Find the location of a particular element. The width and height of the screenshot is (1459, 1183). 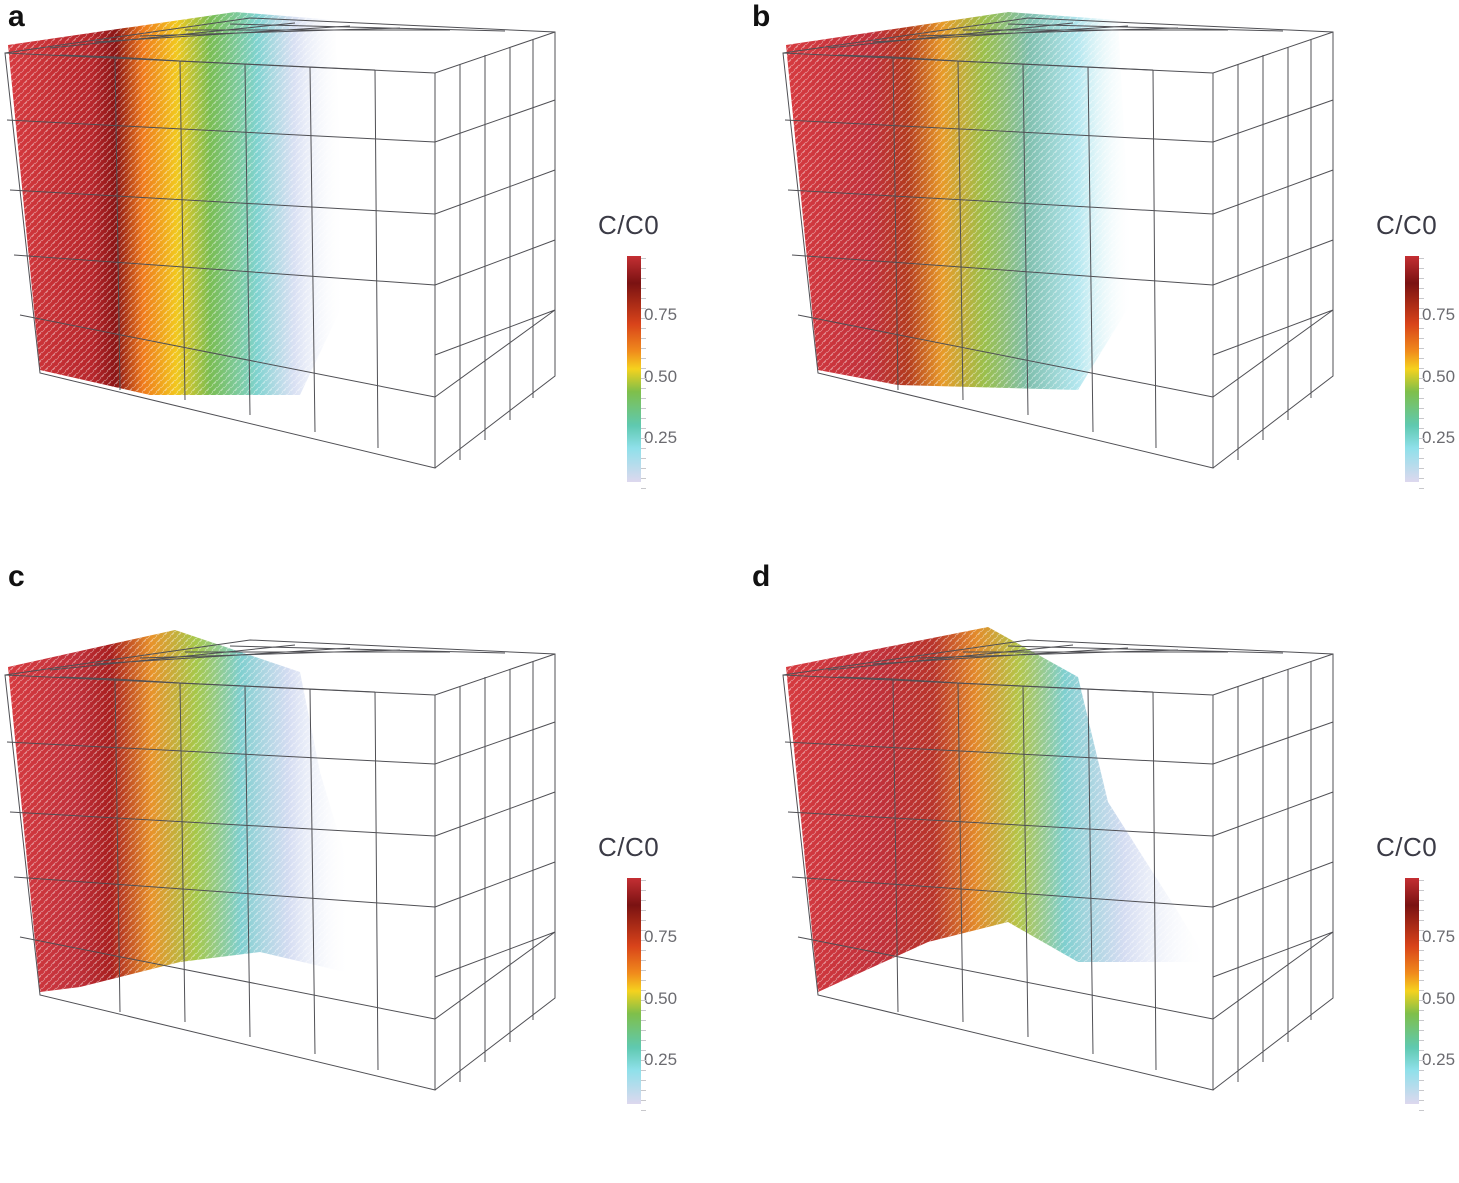

panel-label: a is located at coordinates (16, 16).